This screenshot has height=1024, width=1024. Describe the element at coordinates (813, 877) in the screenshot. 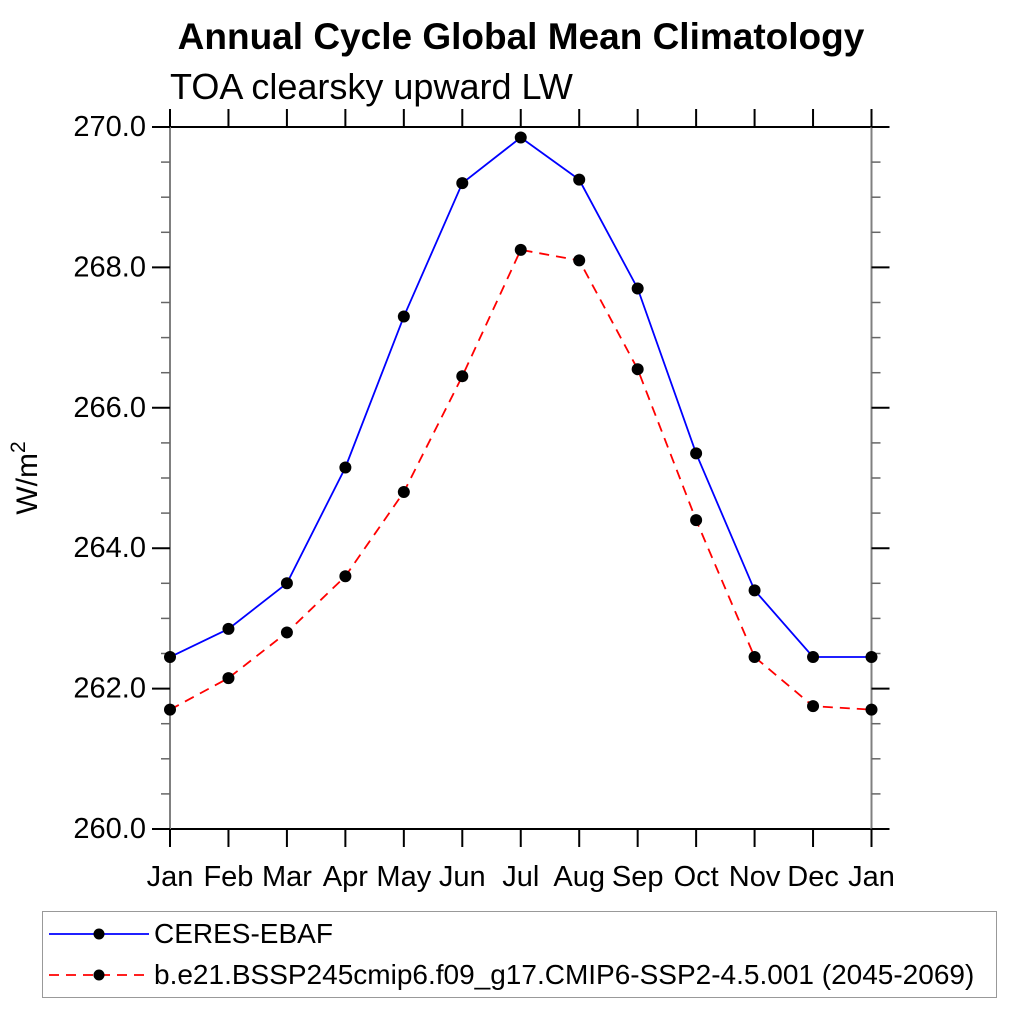

I see `x-tick-label: Dec` at that location.